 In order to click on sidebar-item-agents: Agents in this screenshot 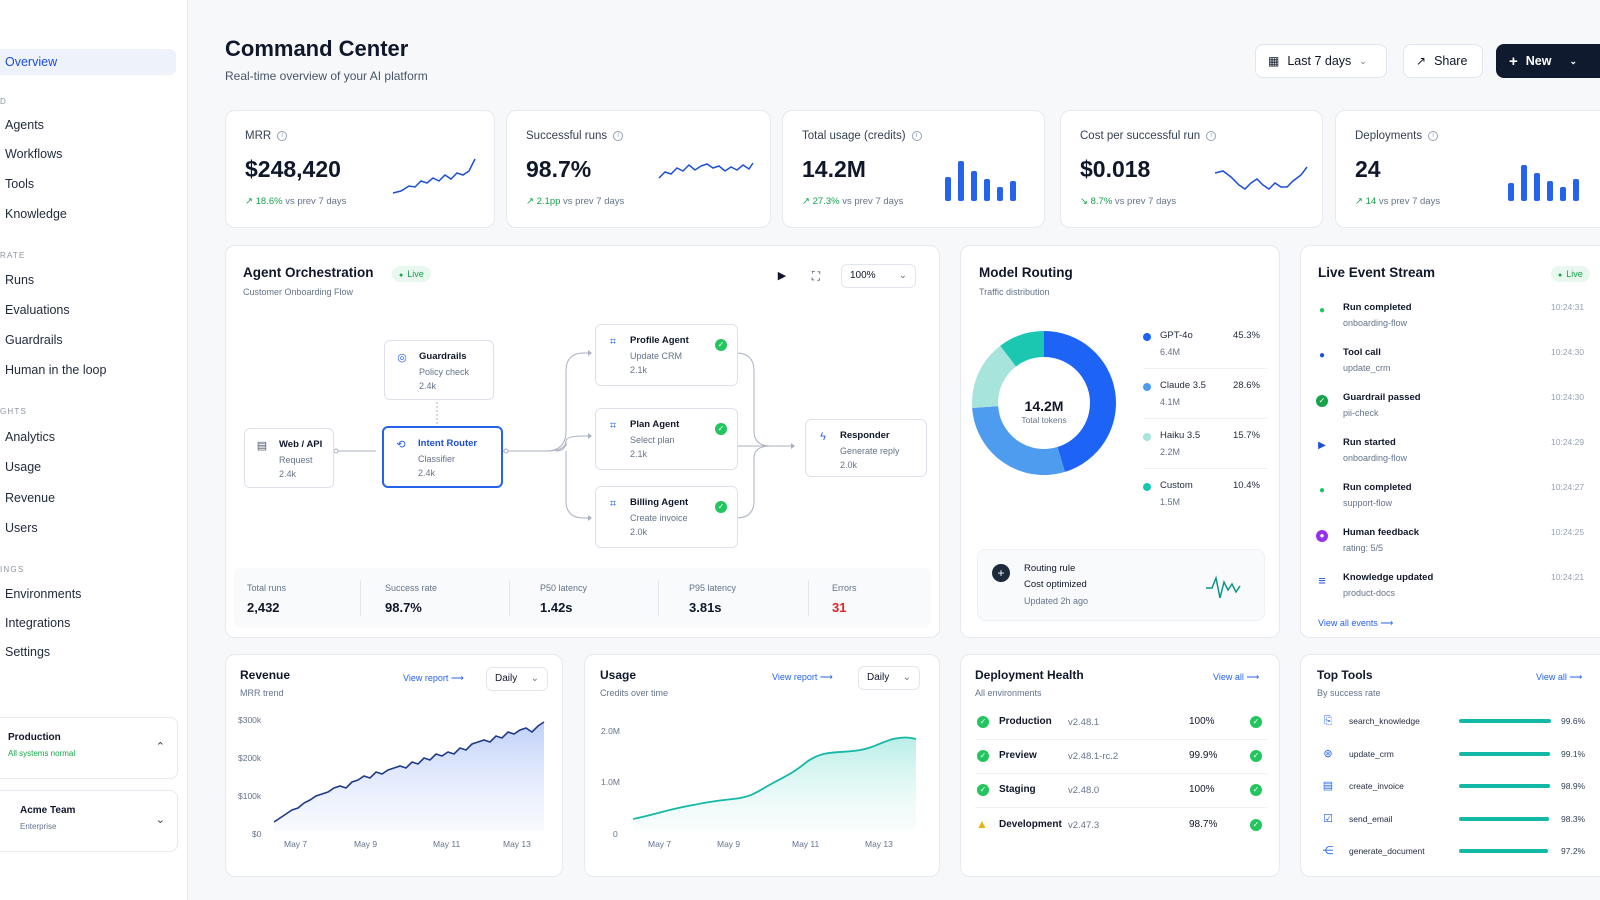, I will do `click(24, 125)`.